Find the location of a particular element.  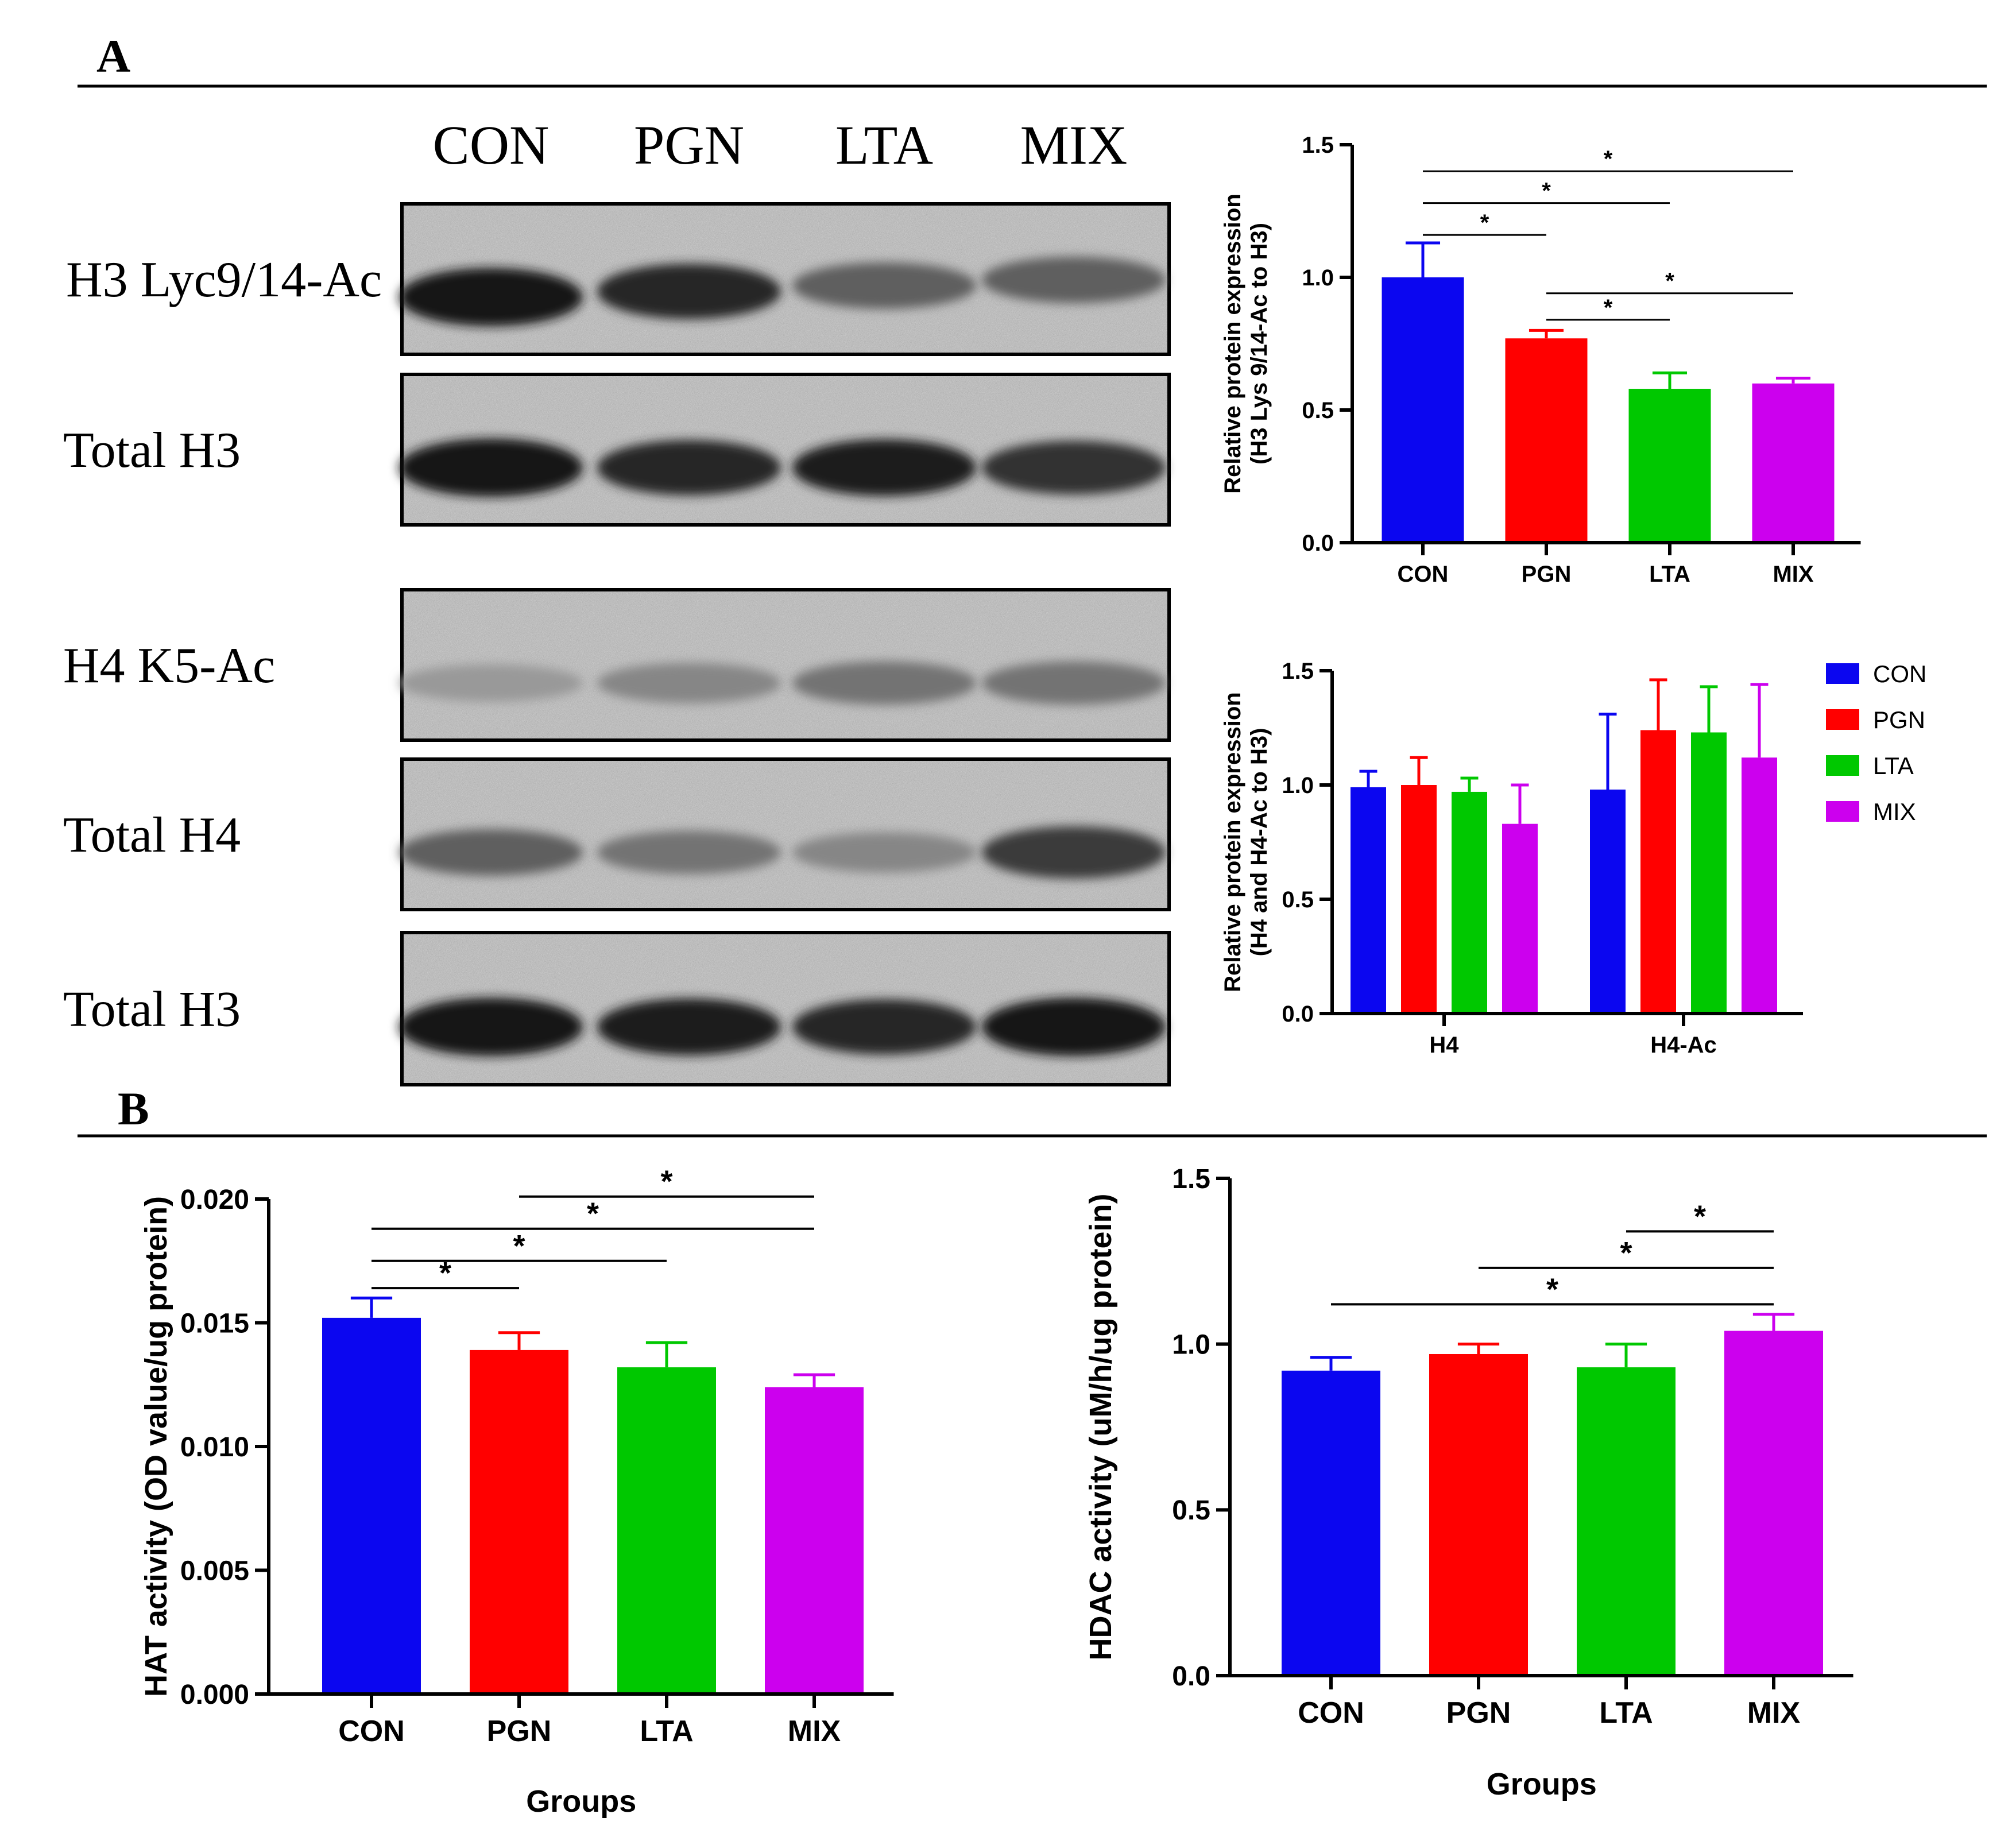

blot-row-label: H3 Lyc9/14-Ac is located at coordinates (224, 280).